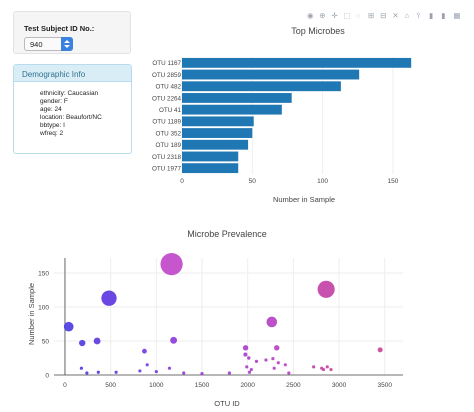 This screenshot has height=412, width=474. What do you see at coordinates (166, 63) in the screenshot?
I see `bar-category-label: OTU 1167` at bounding box center [166, 63].